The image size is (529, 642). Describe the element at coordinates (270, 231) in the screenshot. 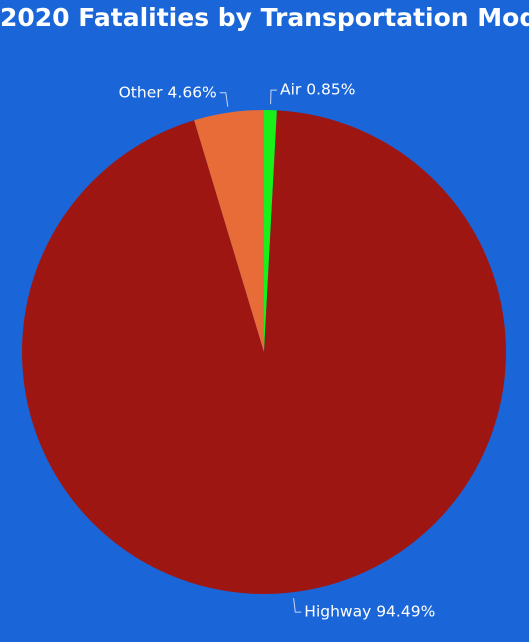

I see `pie-slice-air` at that location.